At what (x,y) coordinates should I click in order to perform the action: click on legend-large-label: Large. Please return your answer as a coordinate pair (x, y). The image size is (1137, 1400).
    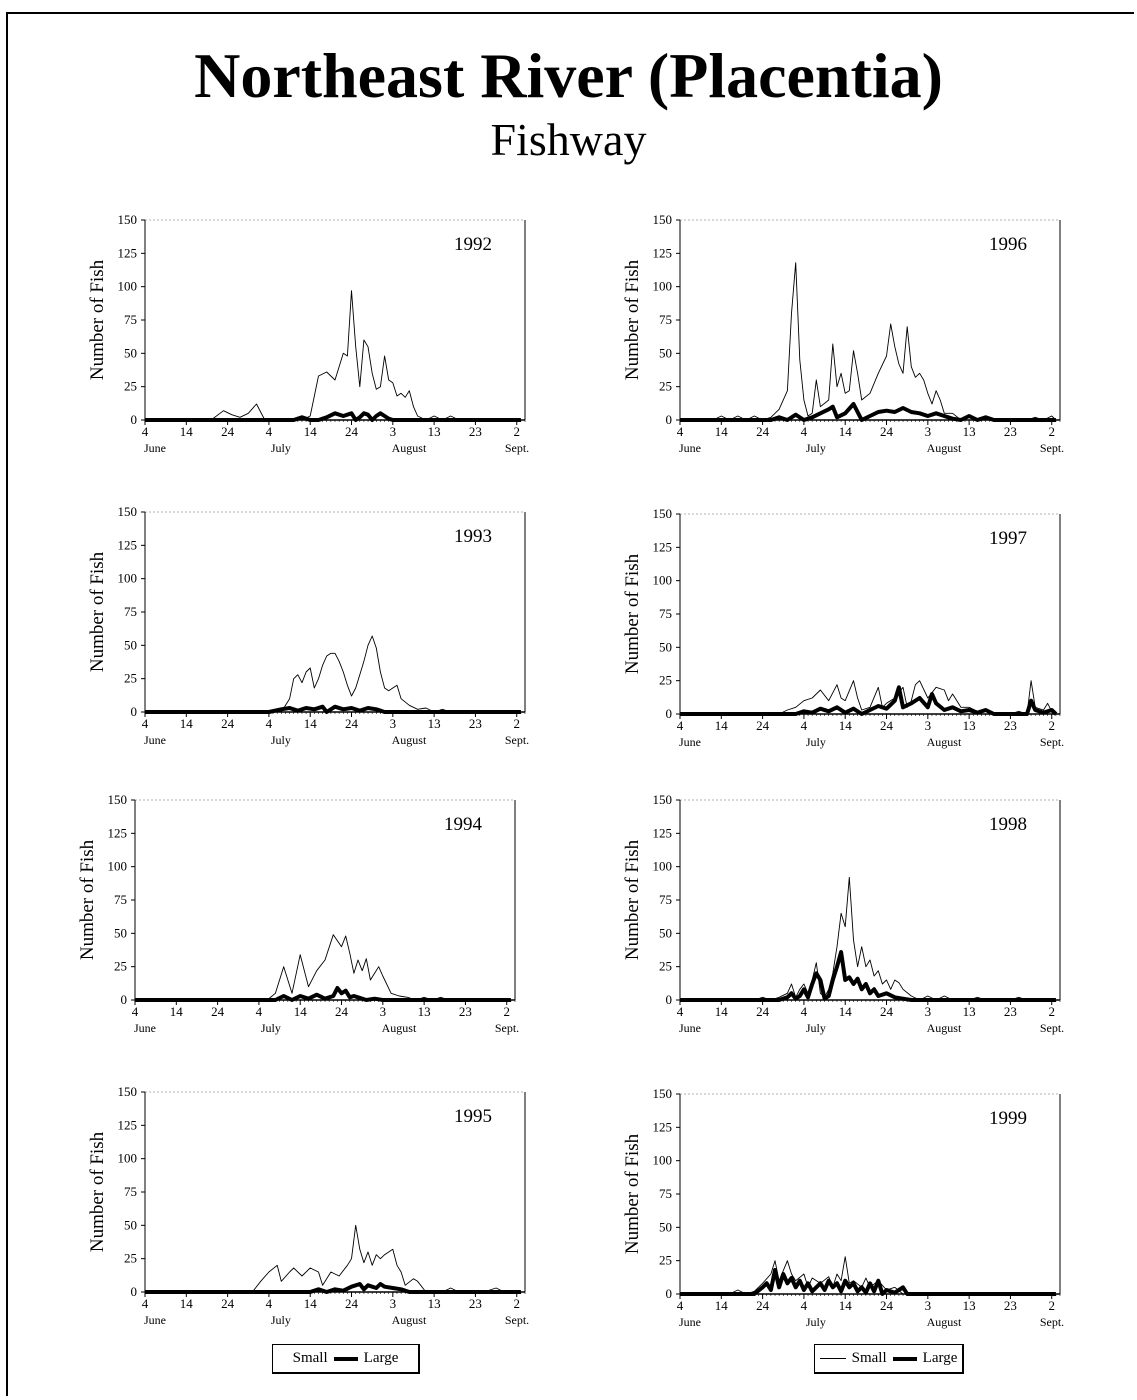
    Looking at the image, I should click on (940, 1358).